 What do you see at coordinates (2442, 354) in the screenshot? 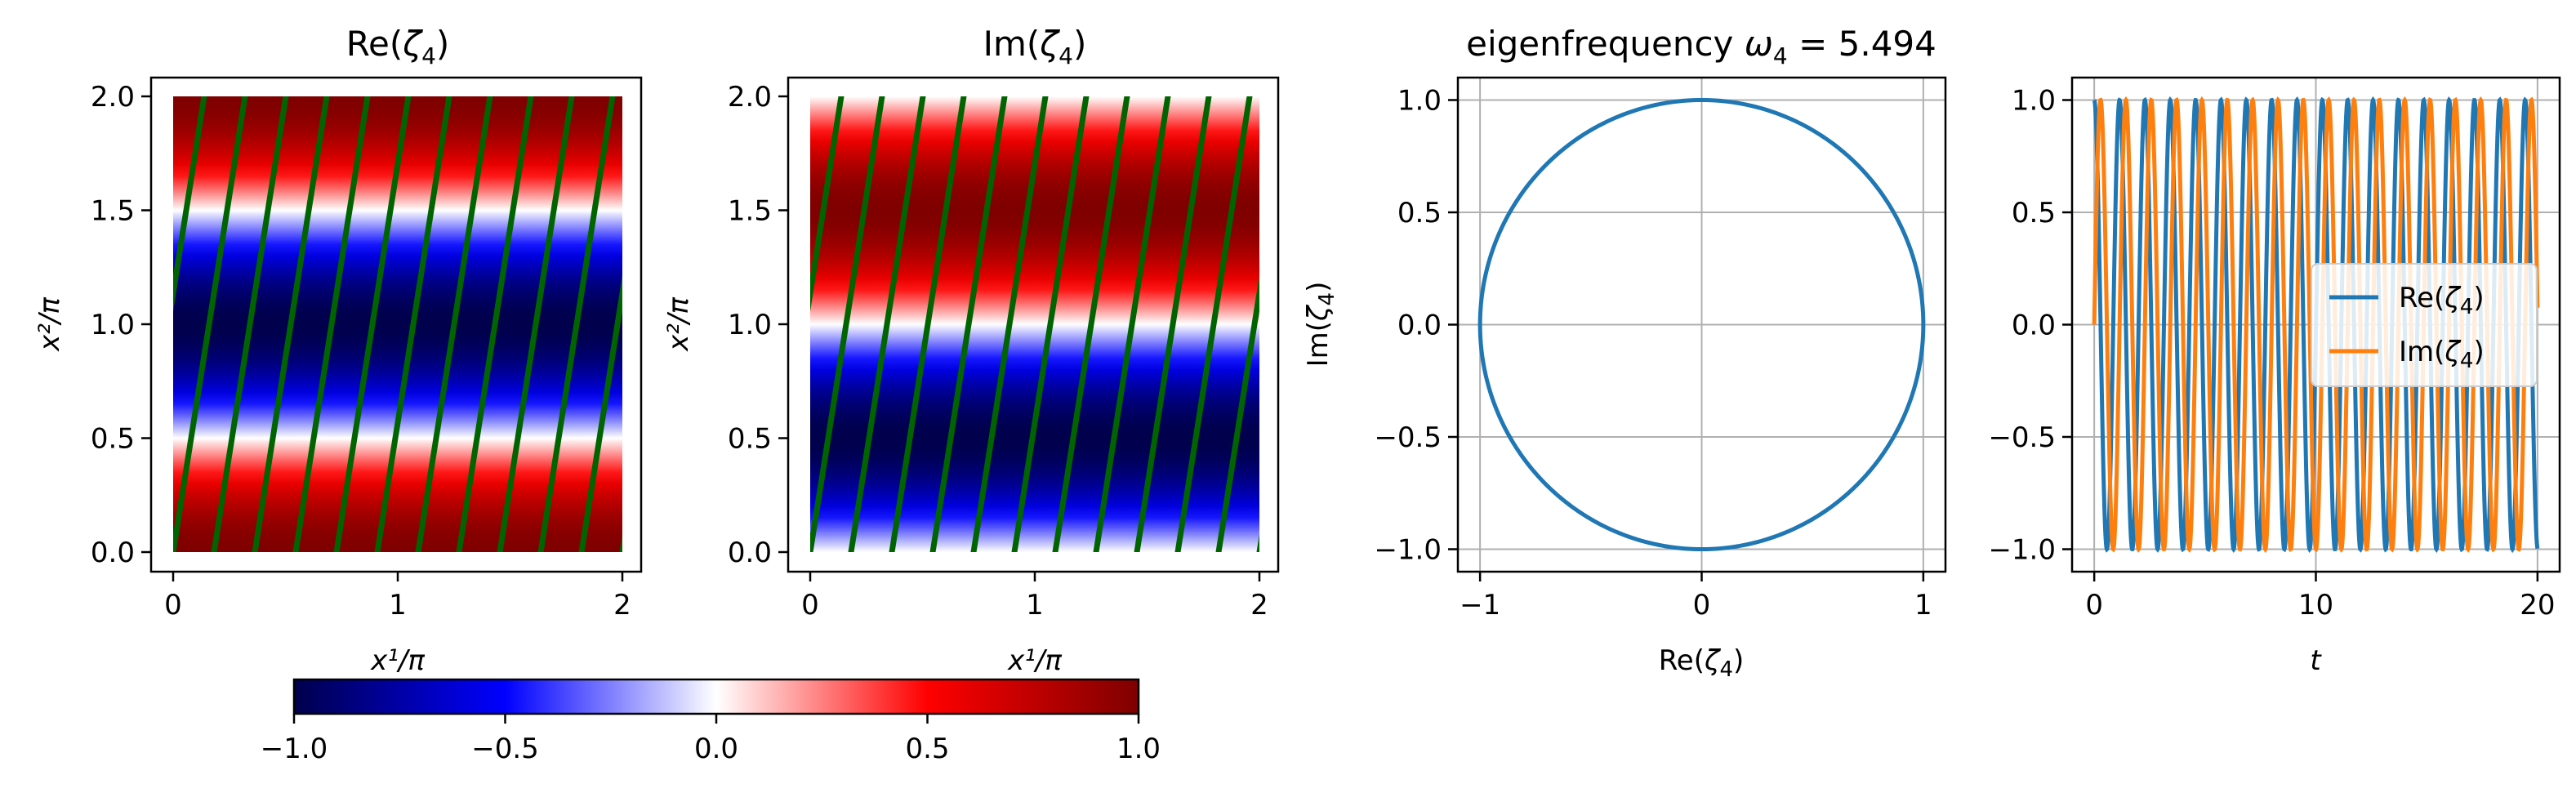
I see `legend-label-im: Im(ζ4)` at bounding box center [2442, 354].